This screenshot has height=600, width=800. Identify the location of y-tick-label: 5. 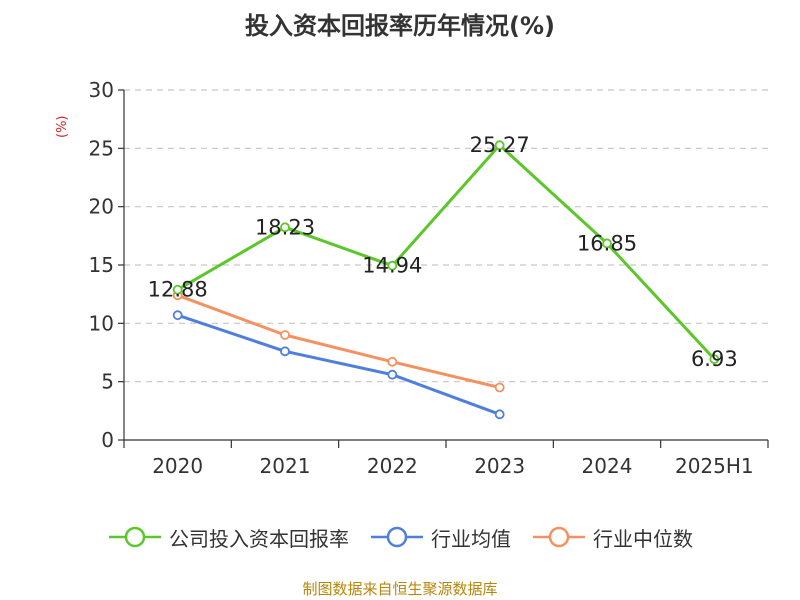
(107, 382).